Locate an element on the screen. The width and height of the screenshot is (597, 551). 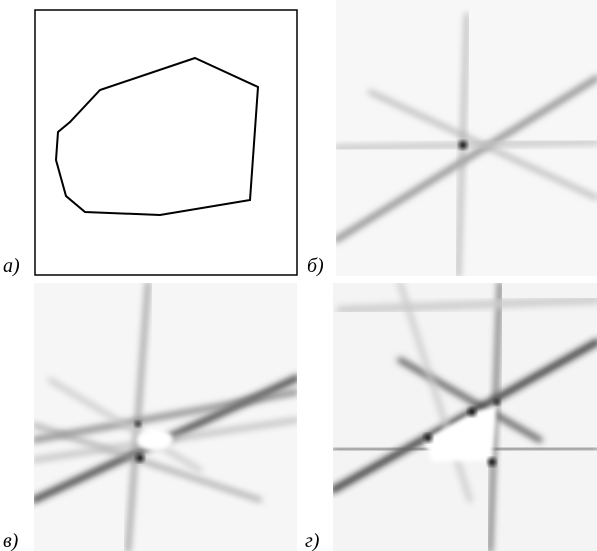
panel-label: а) is located at coordinates (11, 266).